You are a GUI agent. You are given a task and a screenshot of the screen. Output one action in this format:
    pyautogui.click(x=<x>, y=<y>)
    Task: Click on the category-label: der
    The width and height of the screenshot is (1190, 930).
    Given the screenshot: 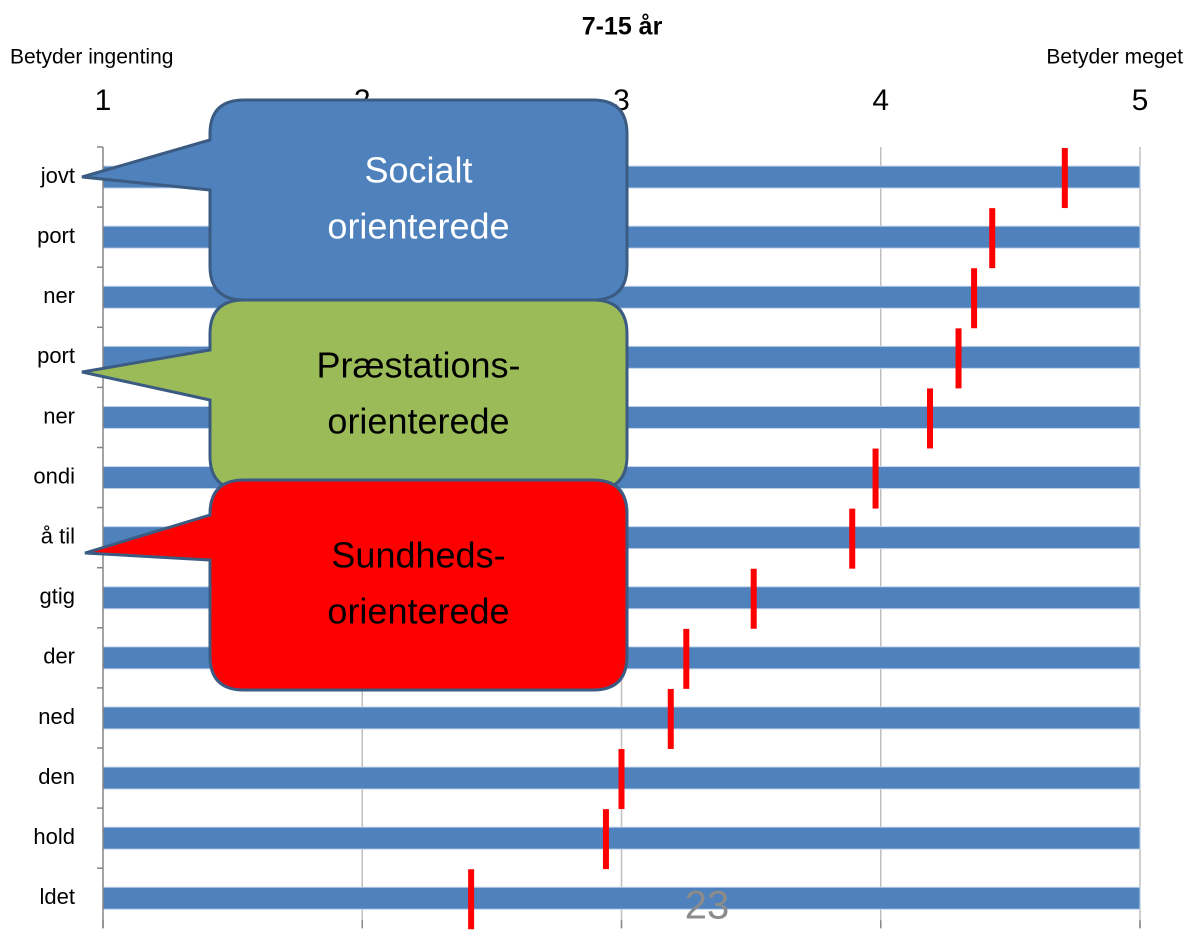 What is the action you would take?
    pyautogui.click(x=59, y=656)
    